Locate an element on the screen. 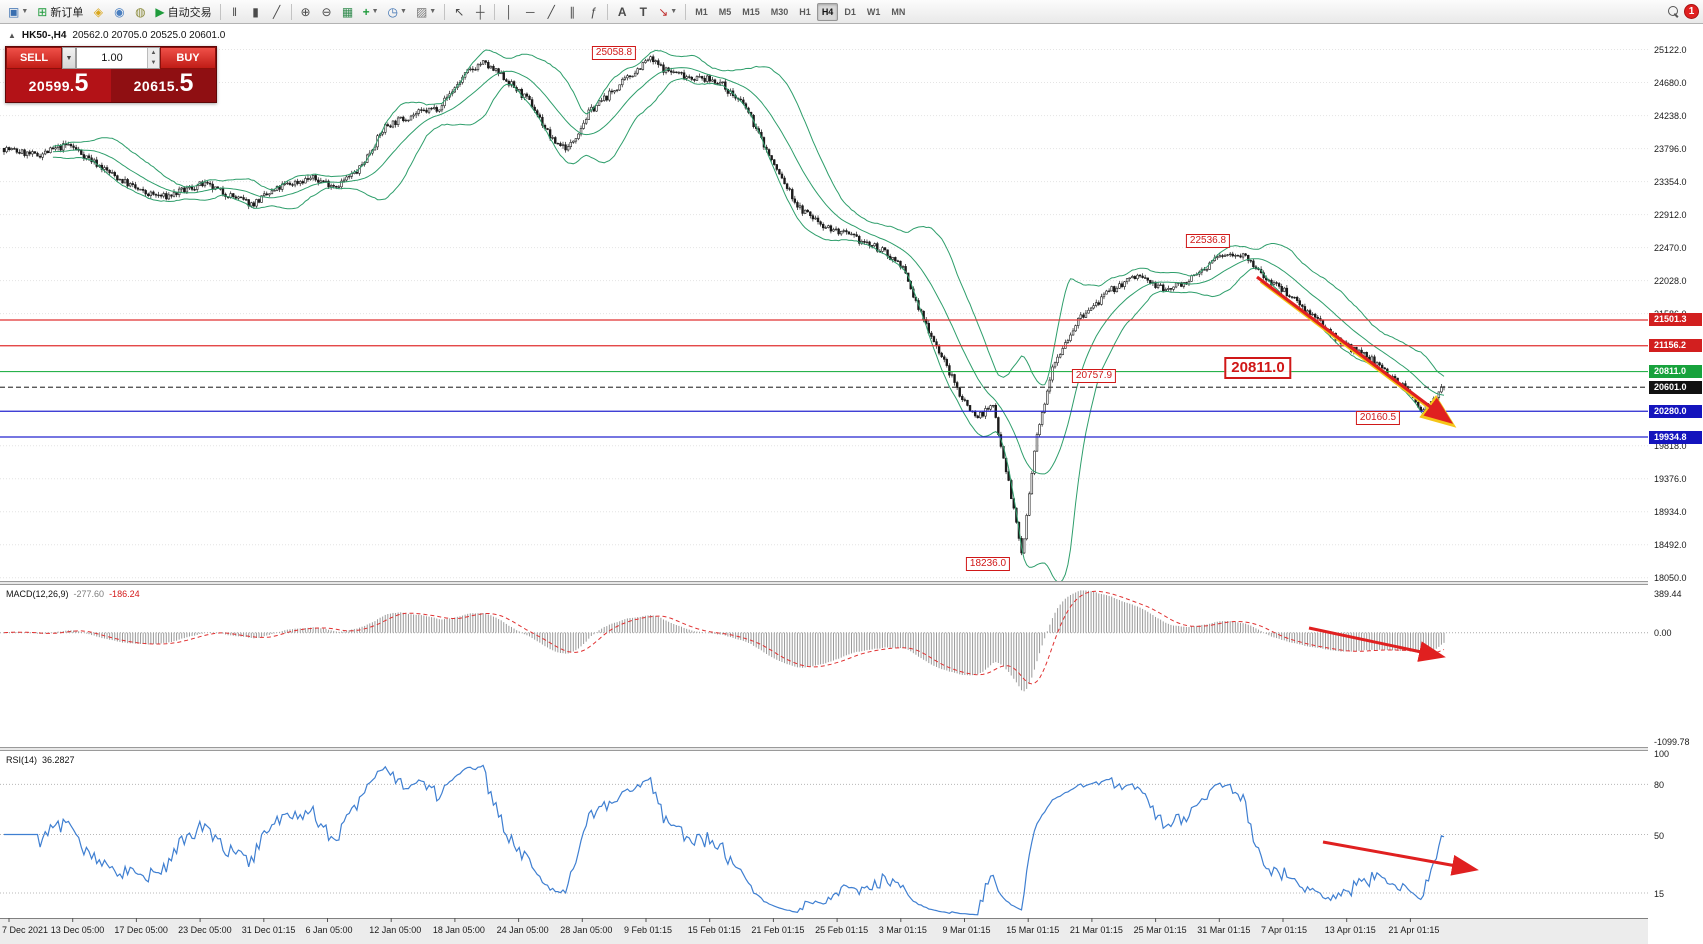 The image size is (1703, 944). timeframe-group: M1 M5 M15 M30 H1 H4 D1 W1 MN is located at coordinates (800, 11).